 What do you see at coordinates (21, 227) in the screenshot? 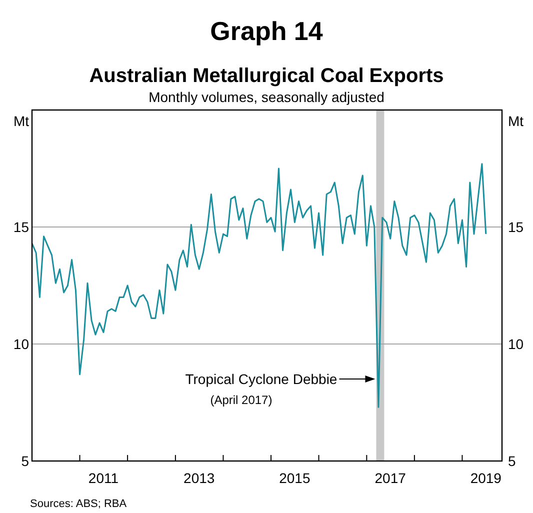
I see `y-tick-label: 15` at bounding box center [21, 227].